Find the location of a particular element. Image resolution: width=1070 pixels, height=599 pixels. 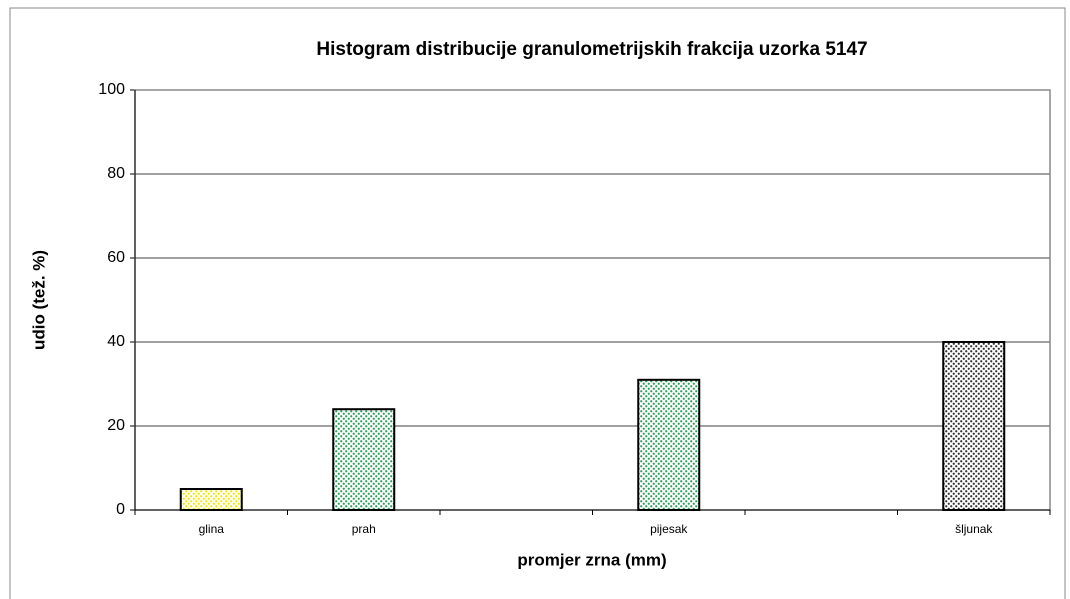

y-axis-label: udio (tež. %) is located at coordinates (38, 300).